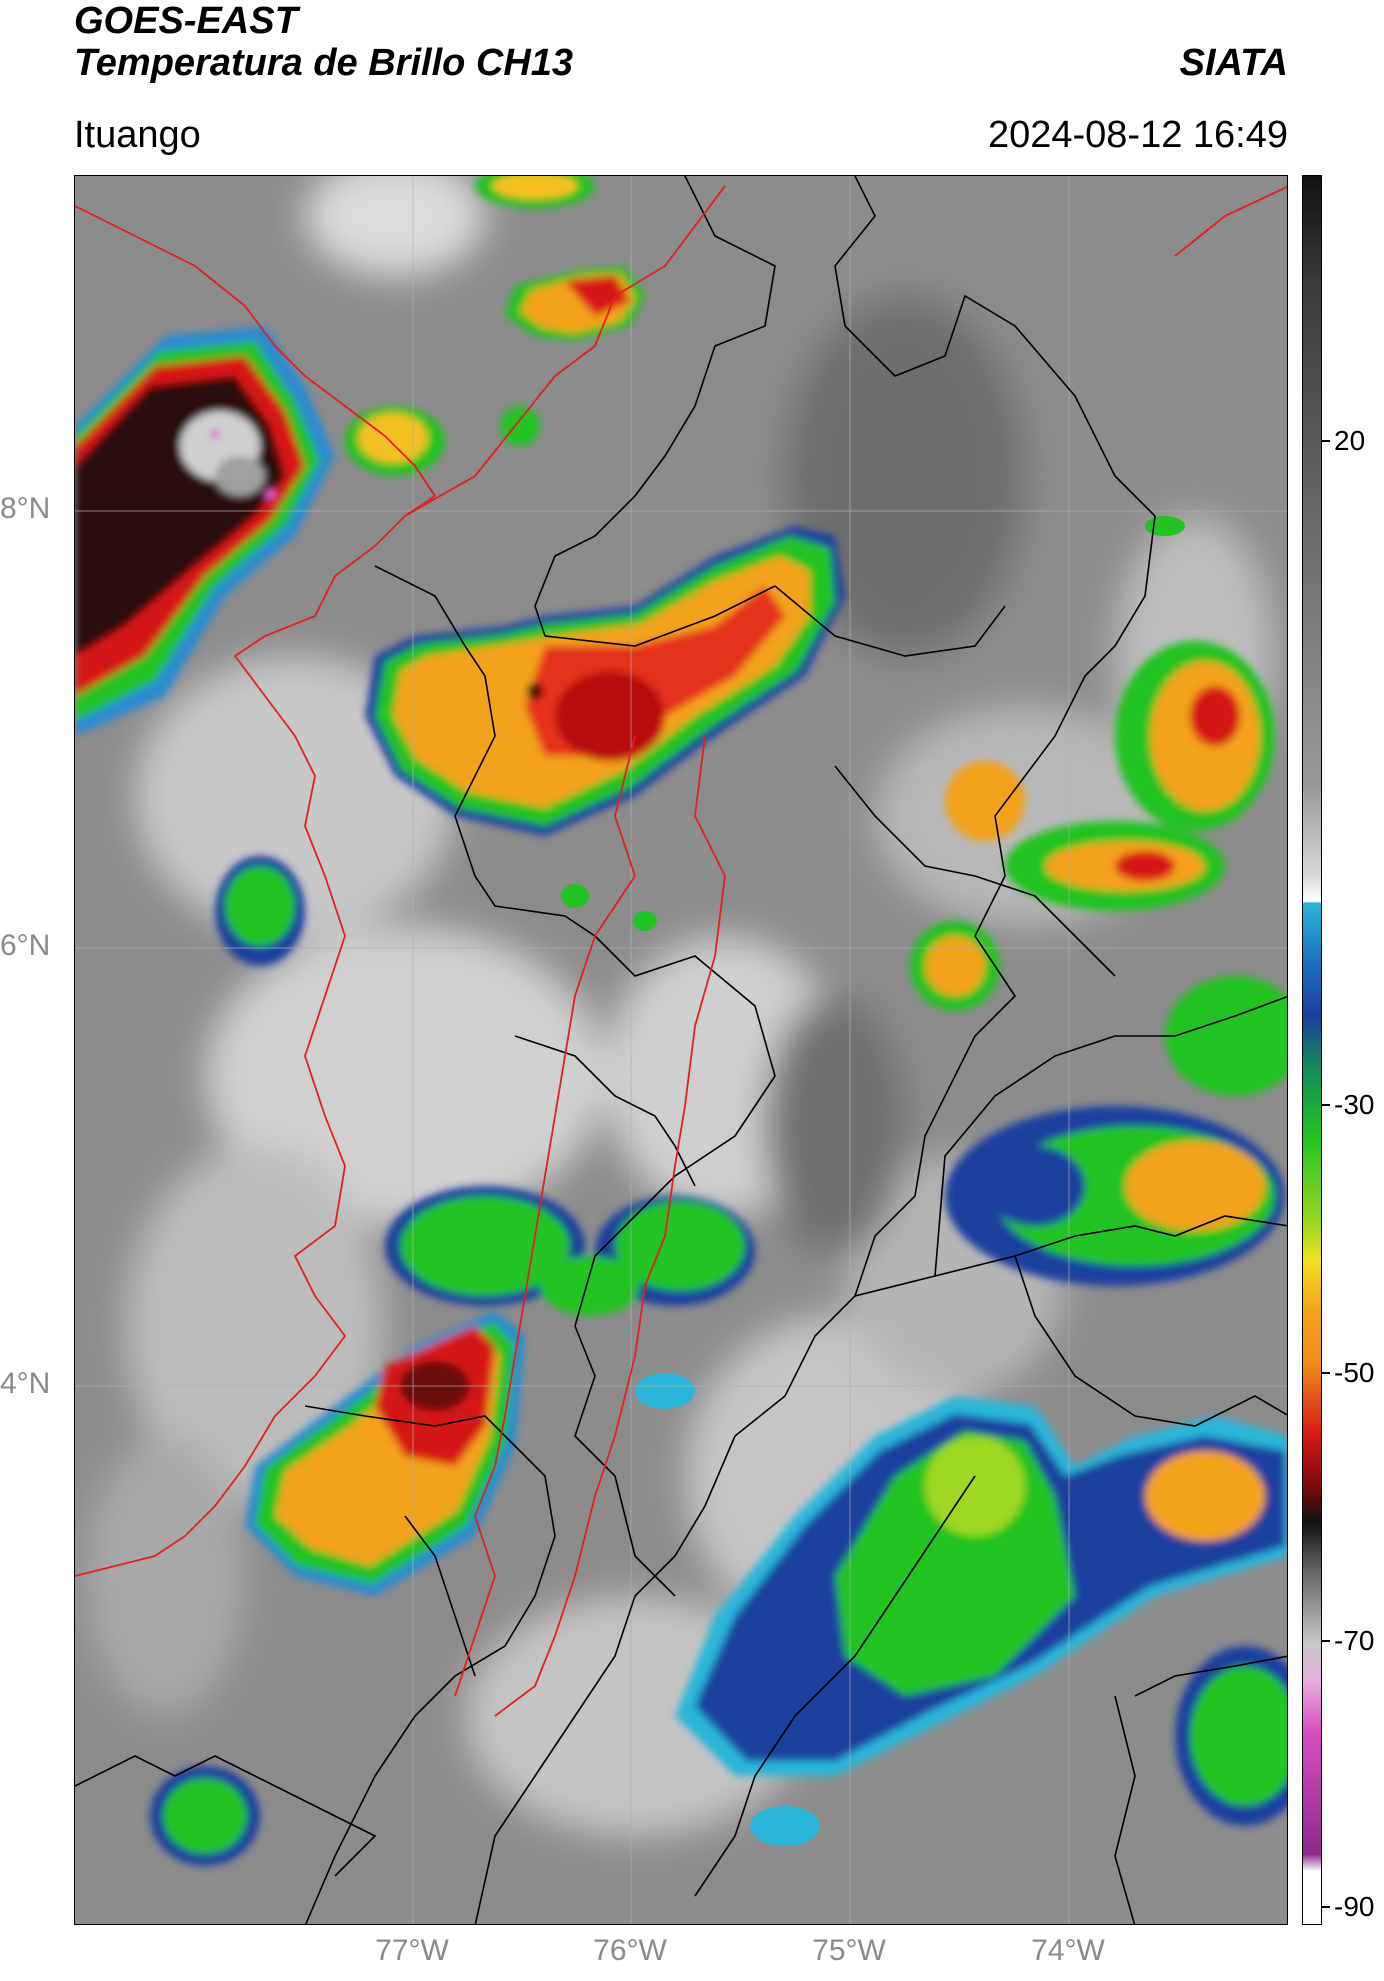 This screenshot has width=1384, height=1981. What do you see at coordinates (1354, 1372) in the screenshot?
I see `colorbar-label-m50: -50` at bounding box center [1354, 1372].